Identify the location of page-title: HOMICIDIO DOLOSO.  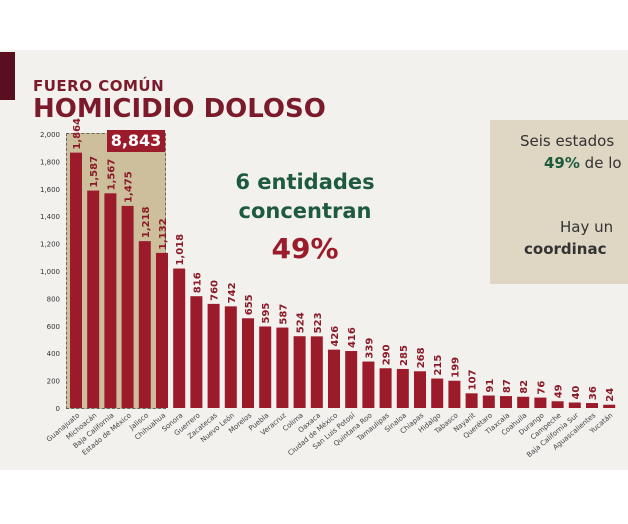
(179, 109).